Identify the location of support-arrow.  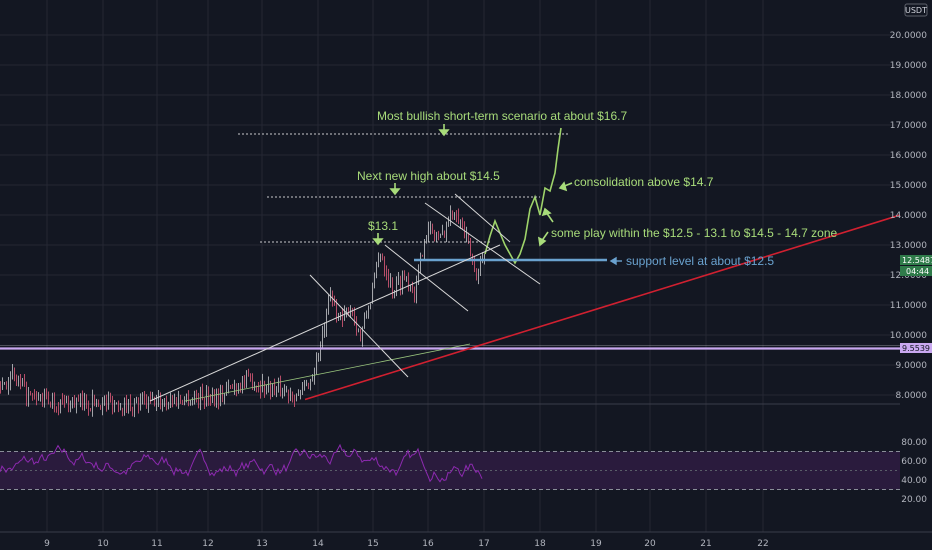
(615, 261).